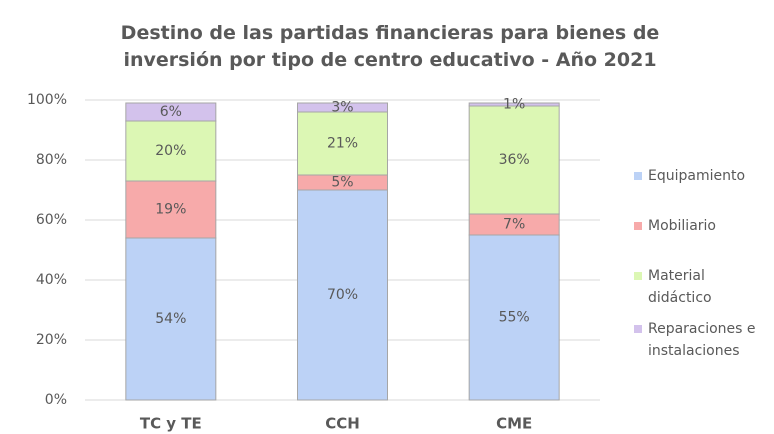 Image resolution: width=774 pixels, height=434 pixels. Describe the element at coordinates (342, 183) in the screenshot. I see `data-label: 5%` at that location.